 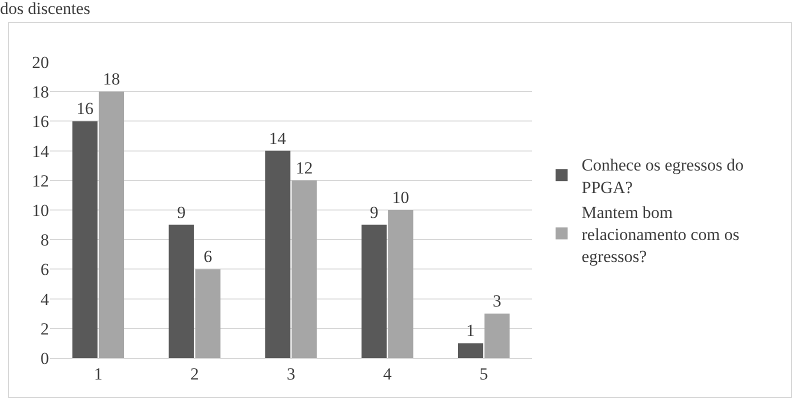 I want to click on data-label: 12, so click(x=304, y=168).